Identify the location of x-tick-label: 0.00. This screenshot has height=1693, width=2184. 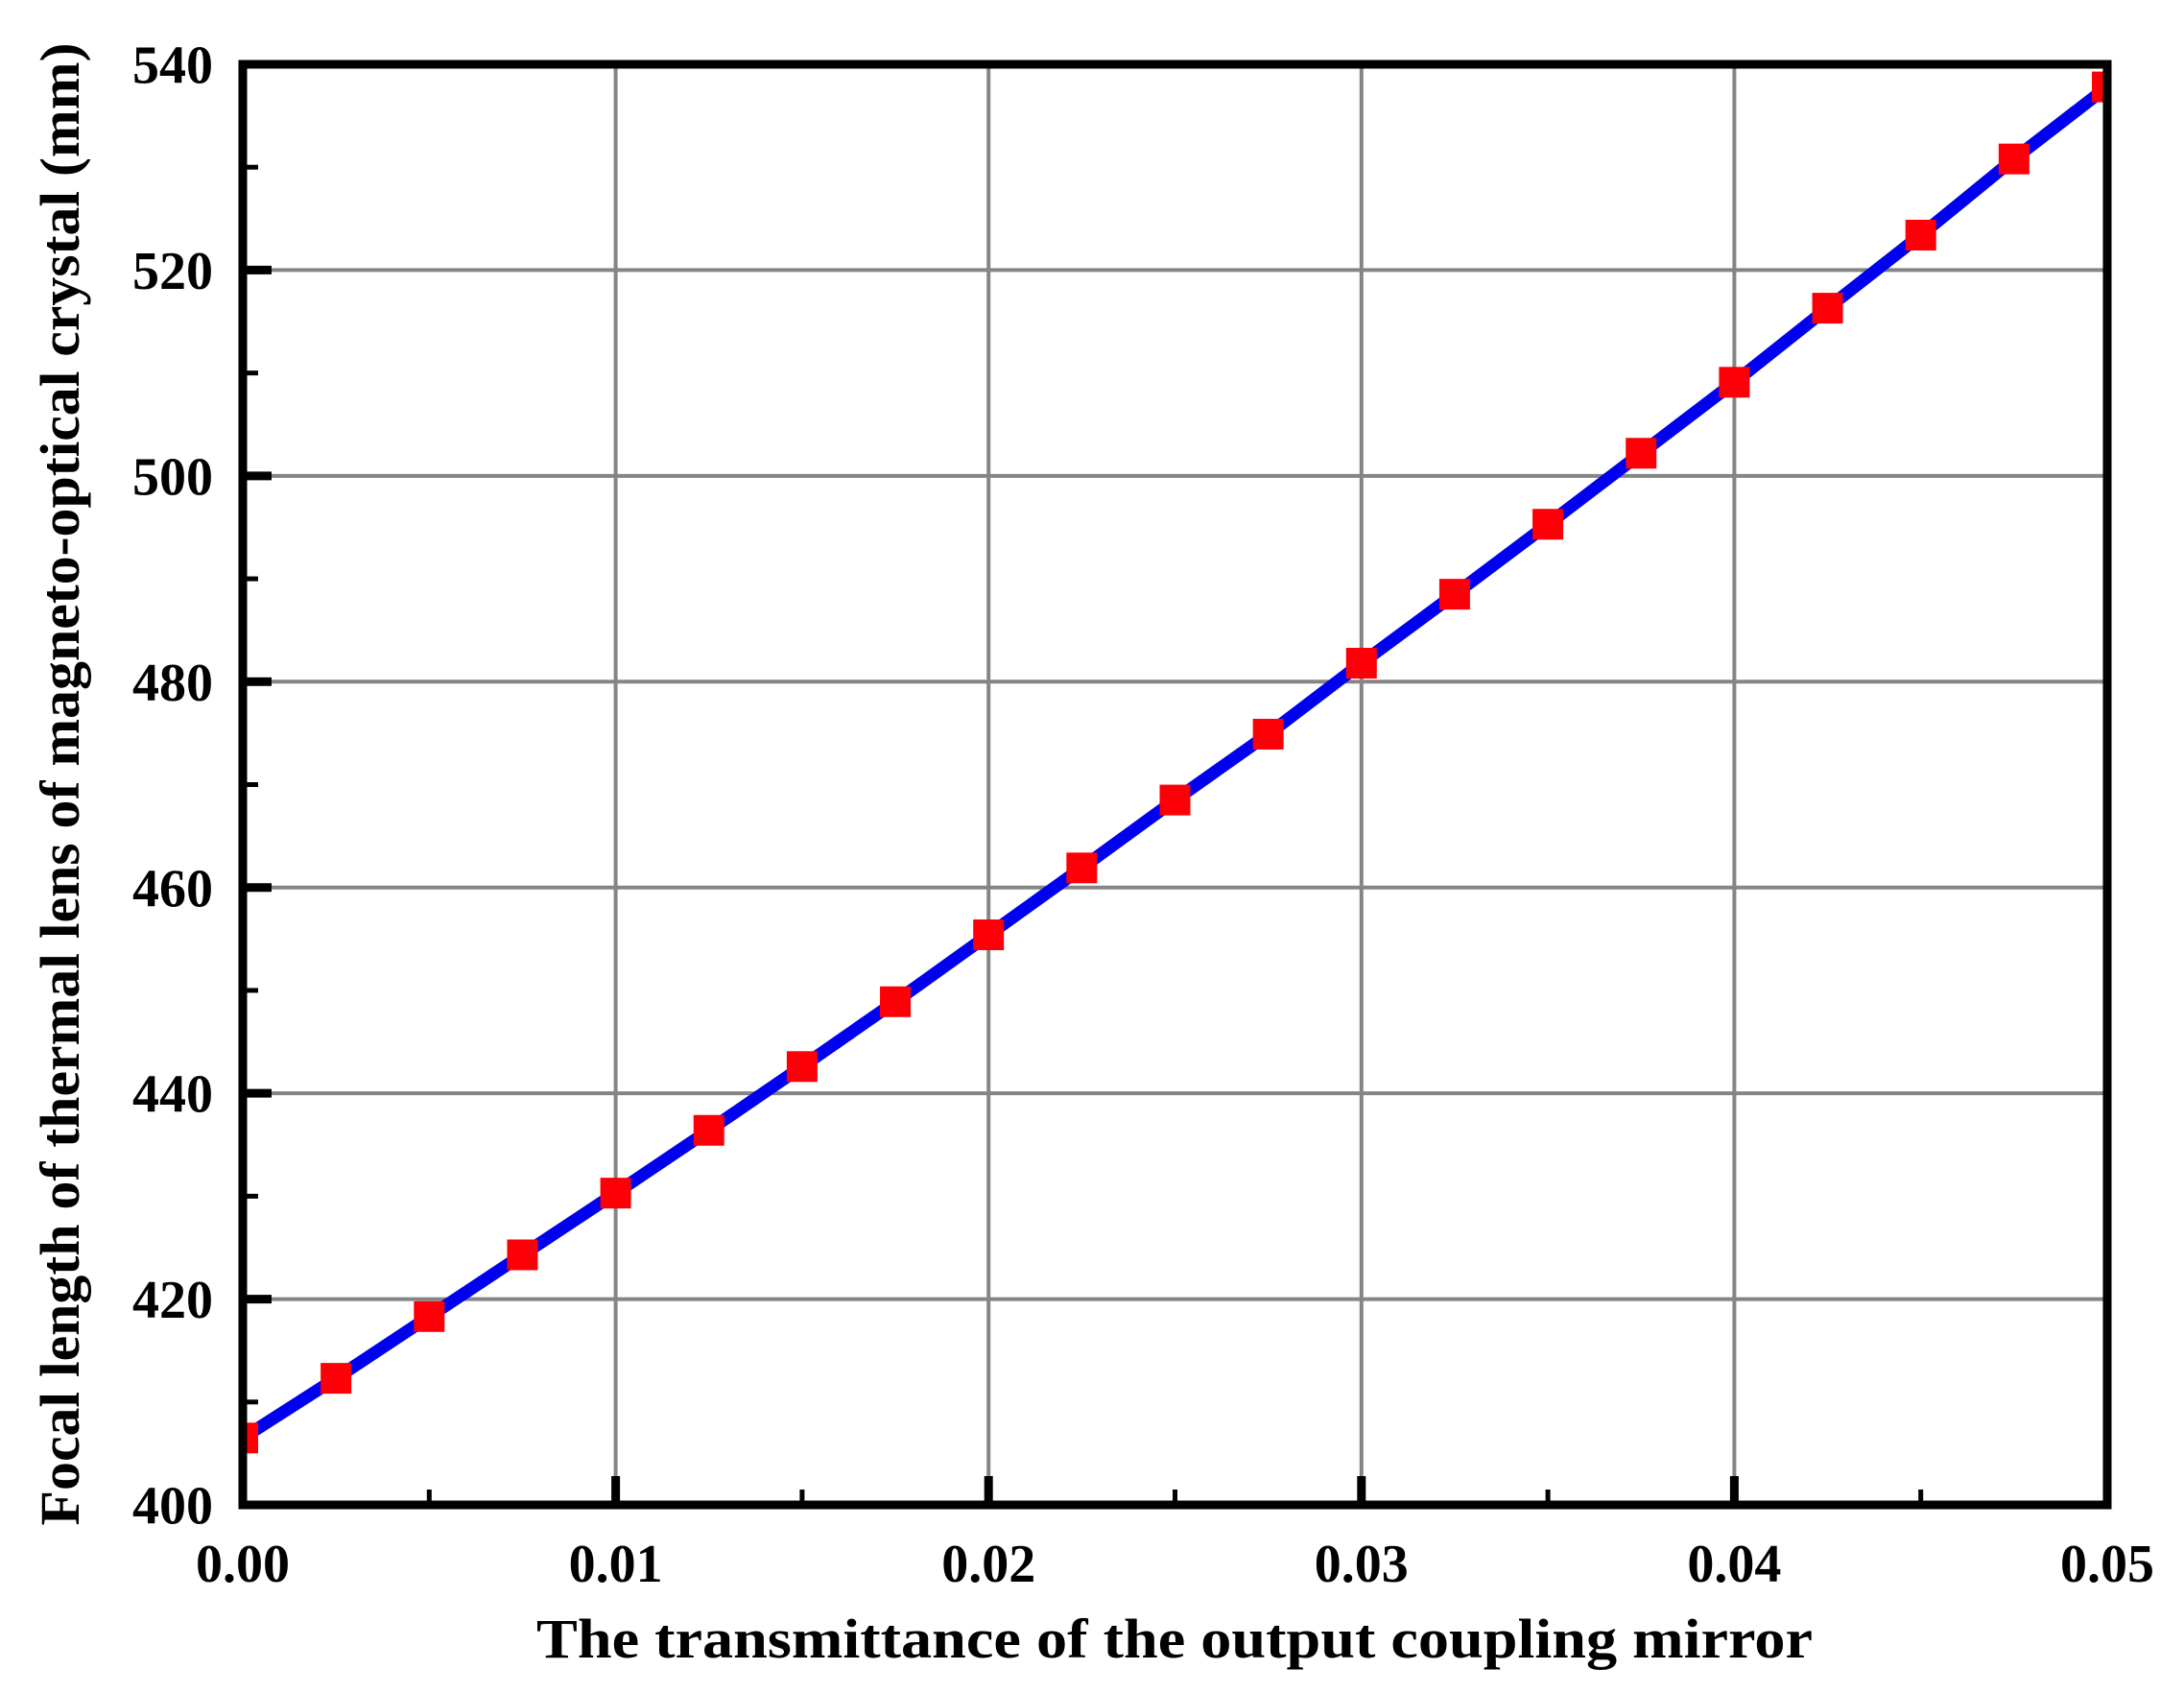
(243, 1564).